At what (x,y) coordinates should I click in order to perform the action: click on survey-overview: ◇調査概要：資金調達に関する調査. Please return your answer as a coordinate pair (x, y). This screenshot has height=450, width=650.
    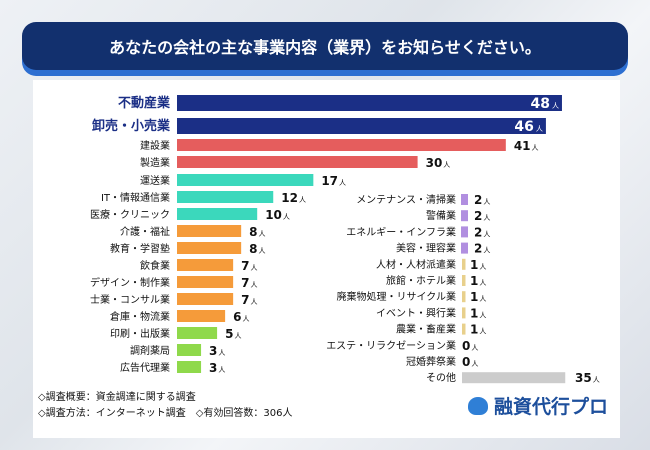
    Looking at the image, I should click on (117, 397).